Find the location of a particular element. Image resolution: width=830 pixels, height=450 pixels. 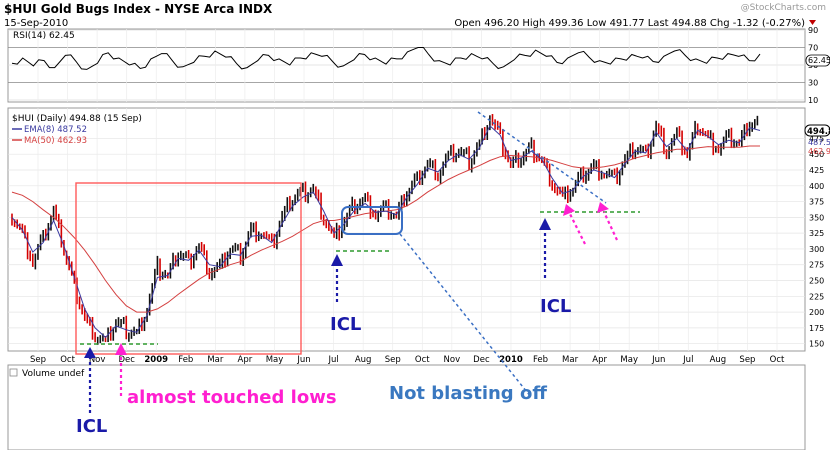

ma-badge-value: 462.93 is located at coordinates (819, 151).